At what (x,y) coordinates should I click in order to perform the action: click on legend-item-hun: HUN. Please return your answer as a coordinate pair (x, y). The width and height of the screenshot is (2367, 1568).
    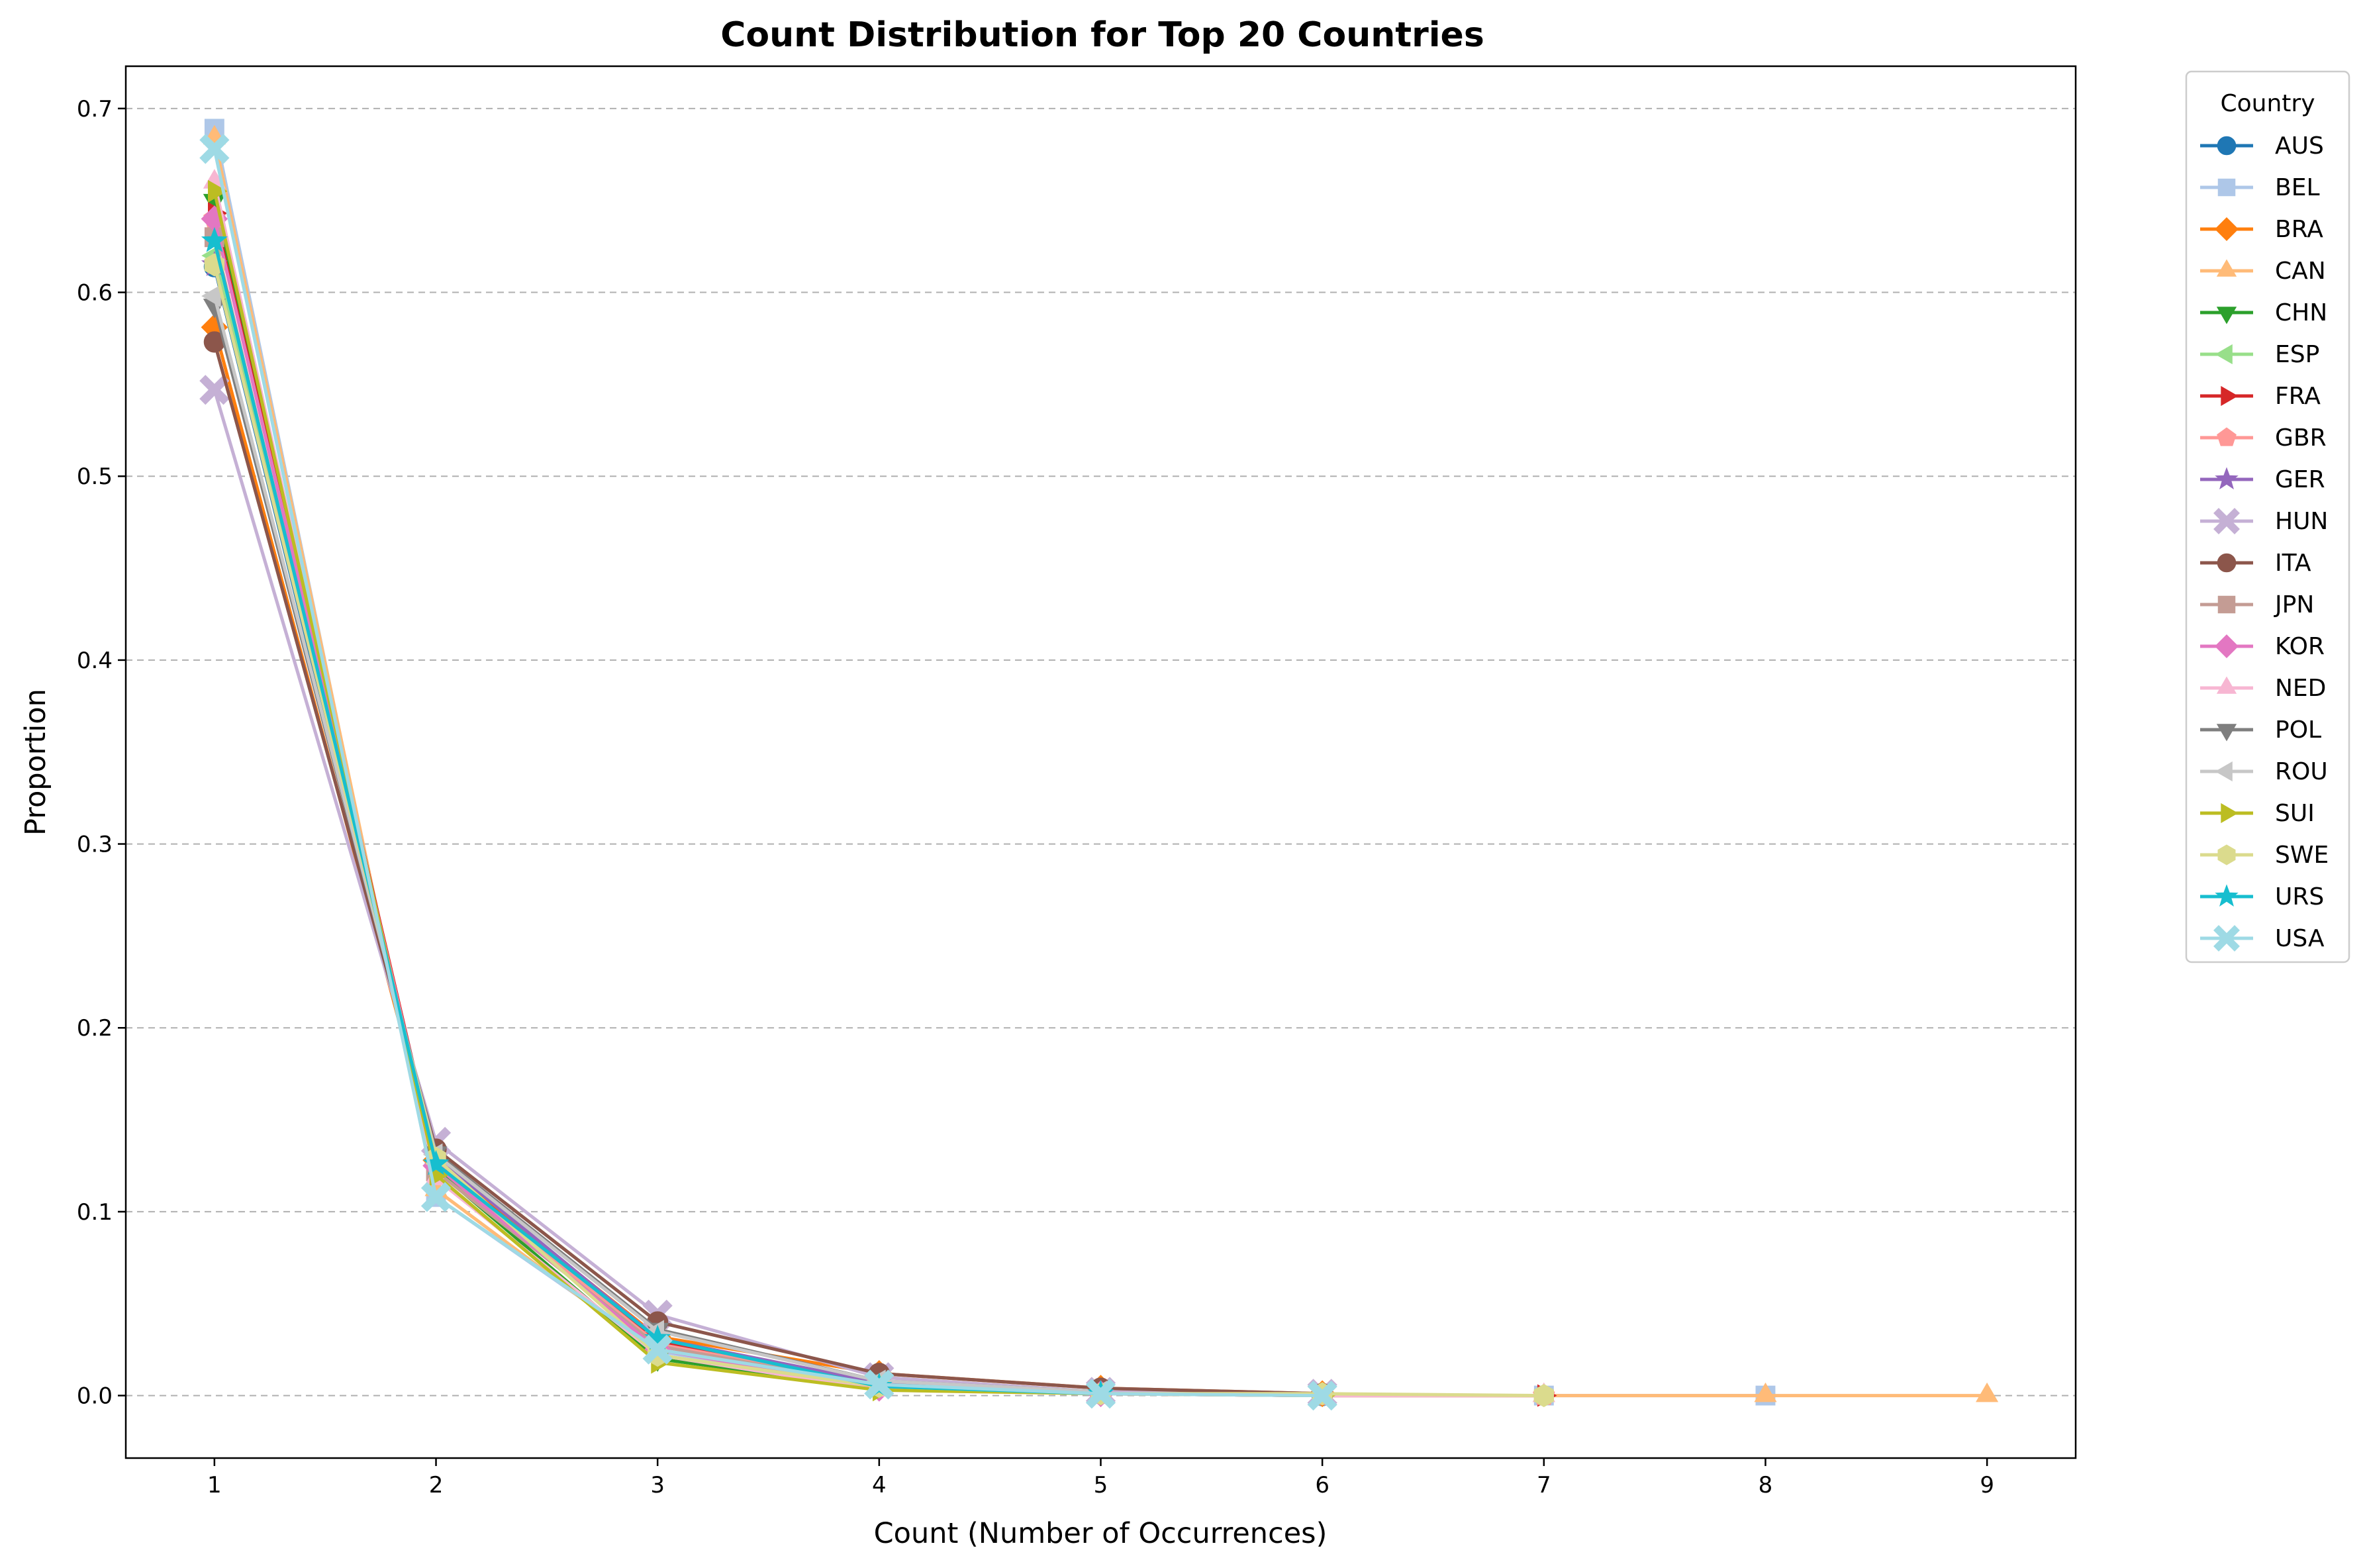
    Looking at the image, I should click on (2264, 521).